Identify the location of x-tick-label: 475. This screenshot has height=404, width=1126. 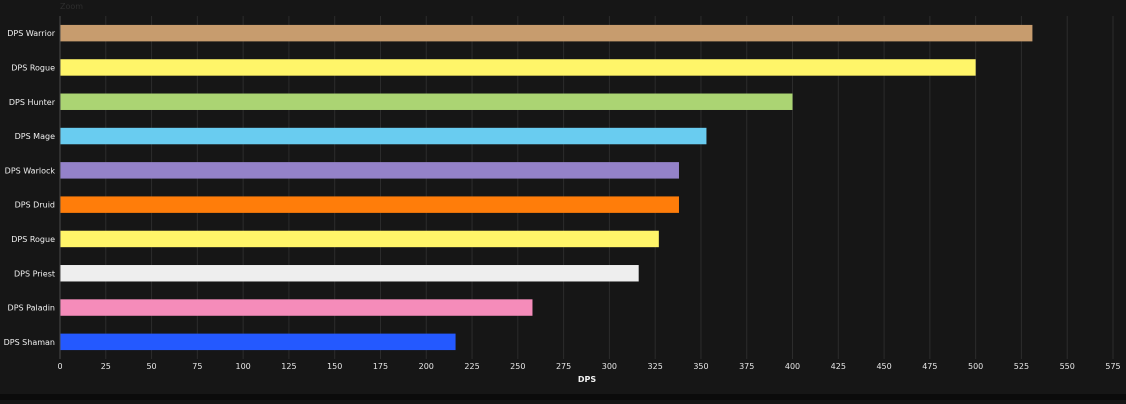
(929, 366).